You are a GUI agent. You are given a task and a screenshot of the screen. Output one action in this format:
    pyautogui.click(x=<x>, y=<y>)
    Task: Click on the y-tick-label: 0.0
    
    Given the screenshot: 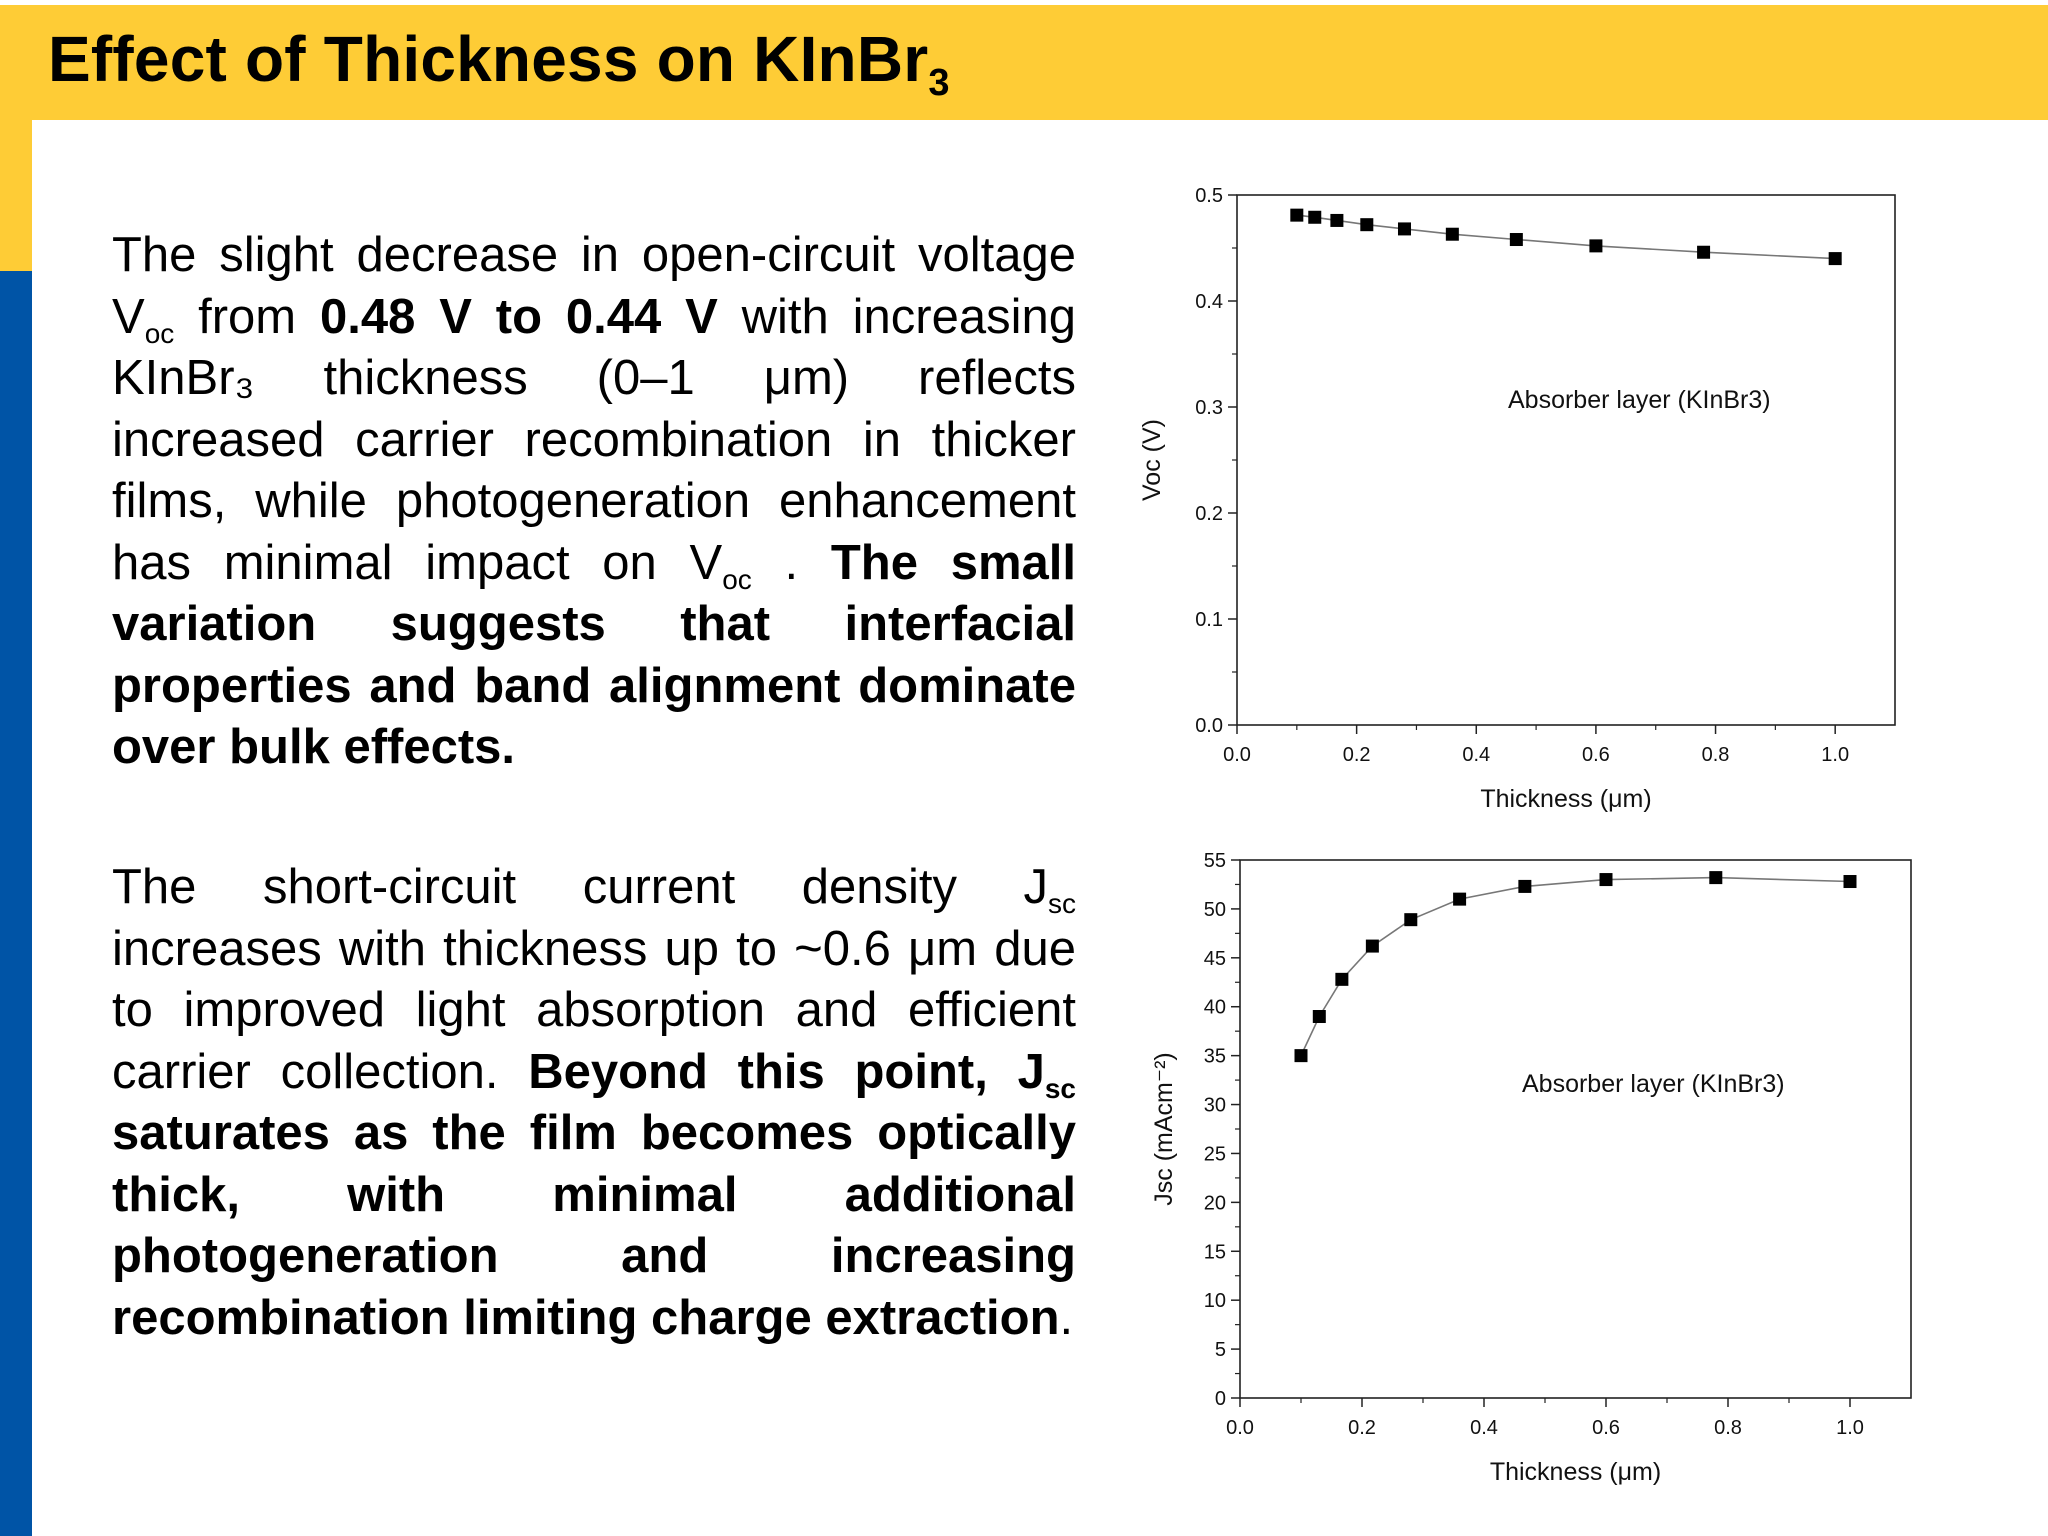 What is the action you would take?
    pyautogui.click(x=1209, y=726)
    